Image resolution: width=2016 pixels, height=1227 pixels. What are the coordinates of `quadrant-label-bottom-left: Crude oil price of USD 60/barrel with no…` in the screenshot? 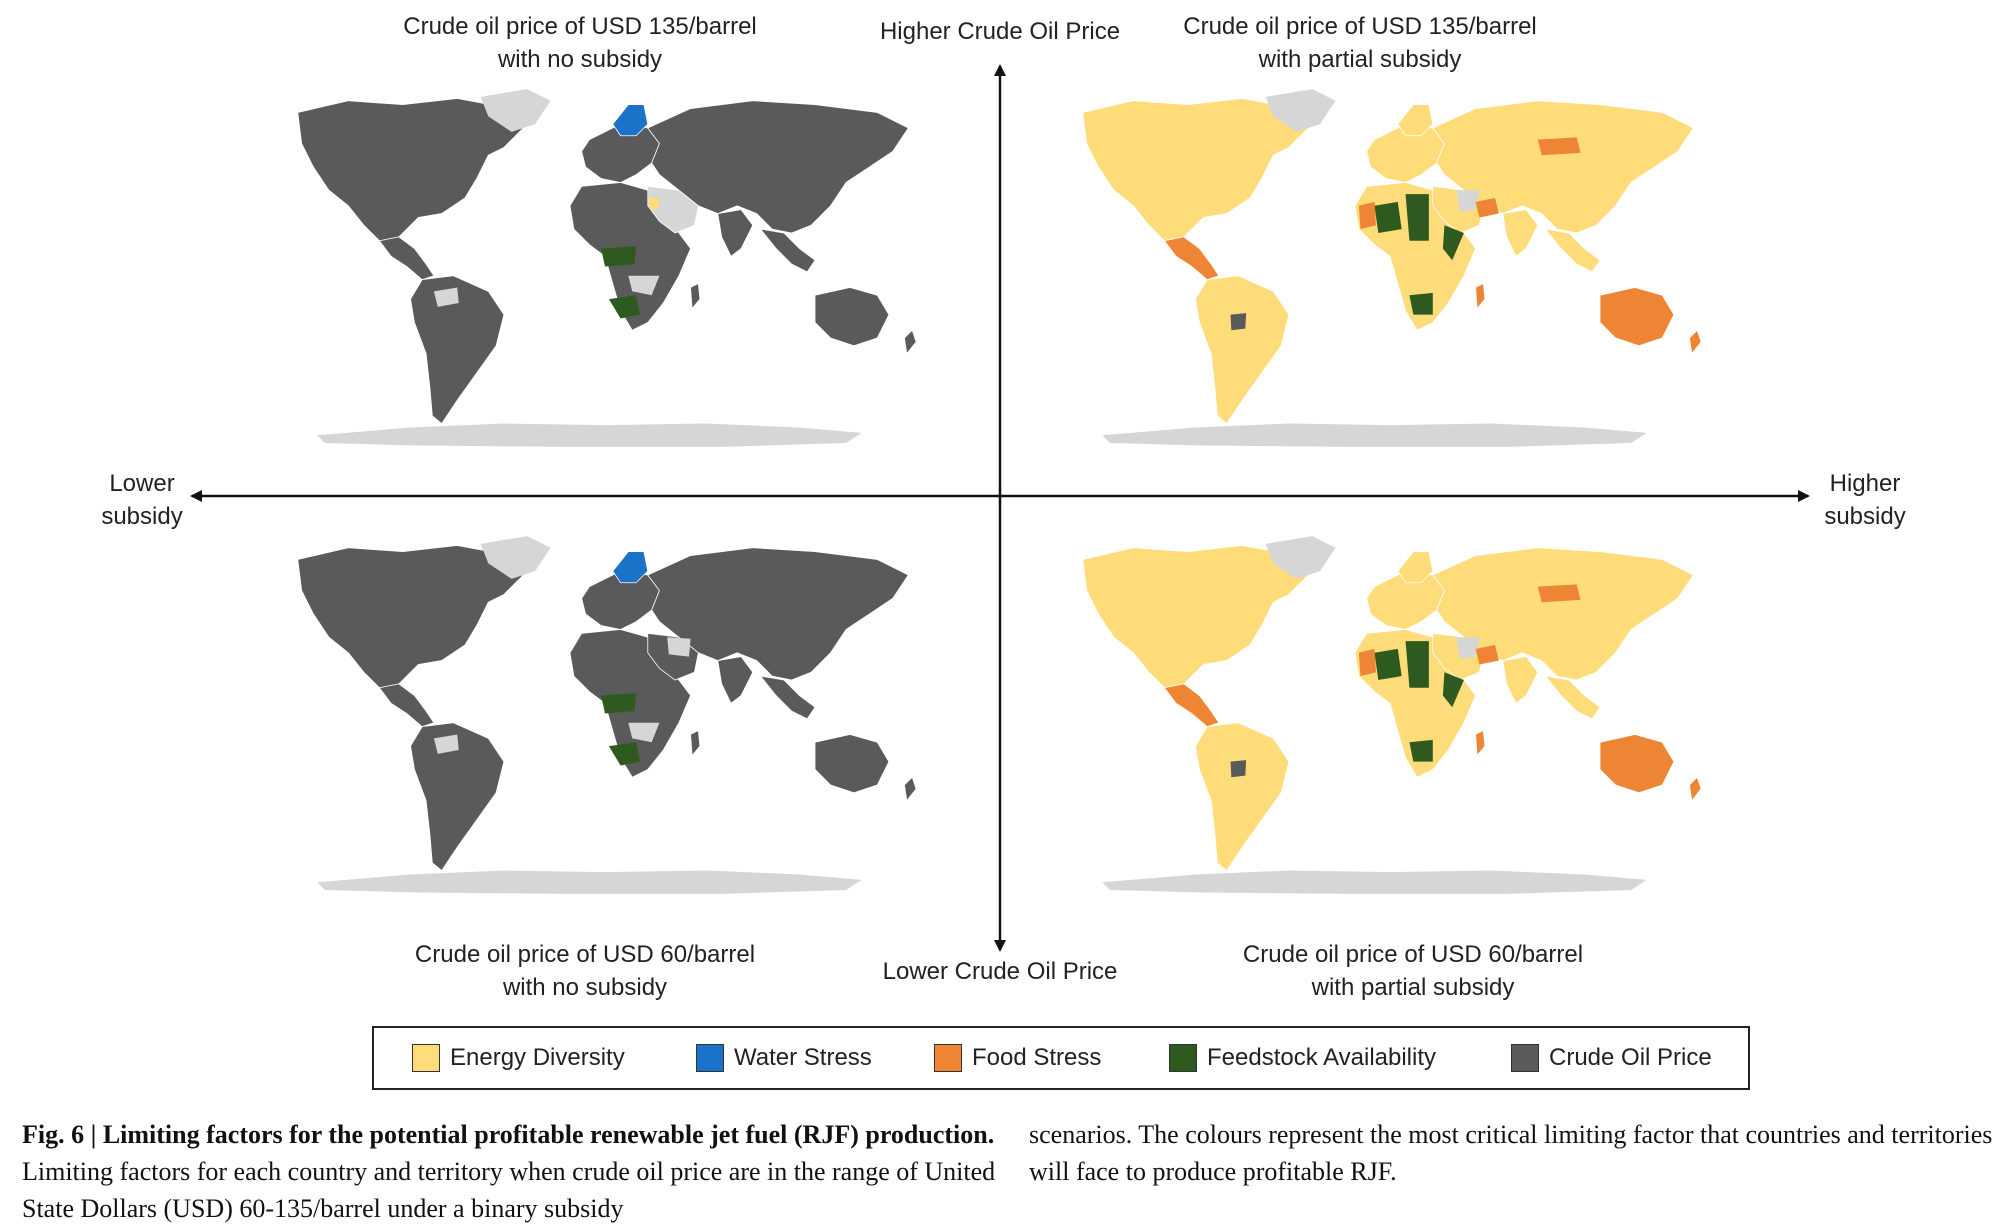 It's located at (585, 971).